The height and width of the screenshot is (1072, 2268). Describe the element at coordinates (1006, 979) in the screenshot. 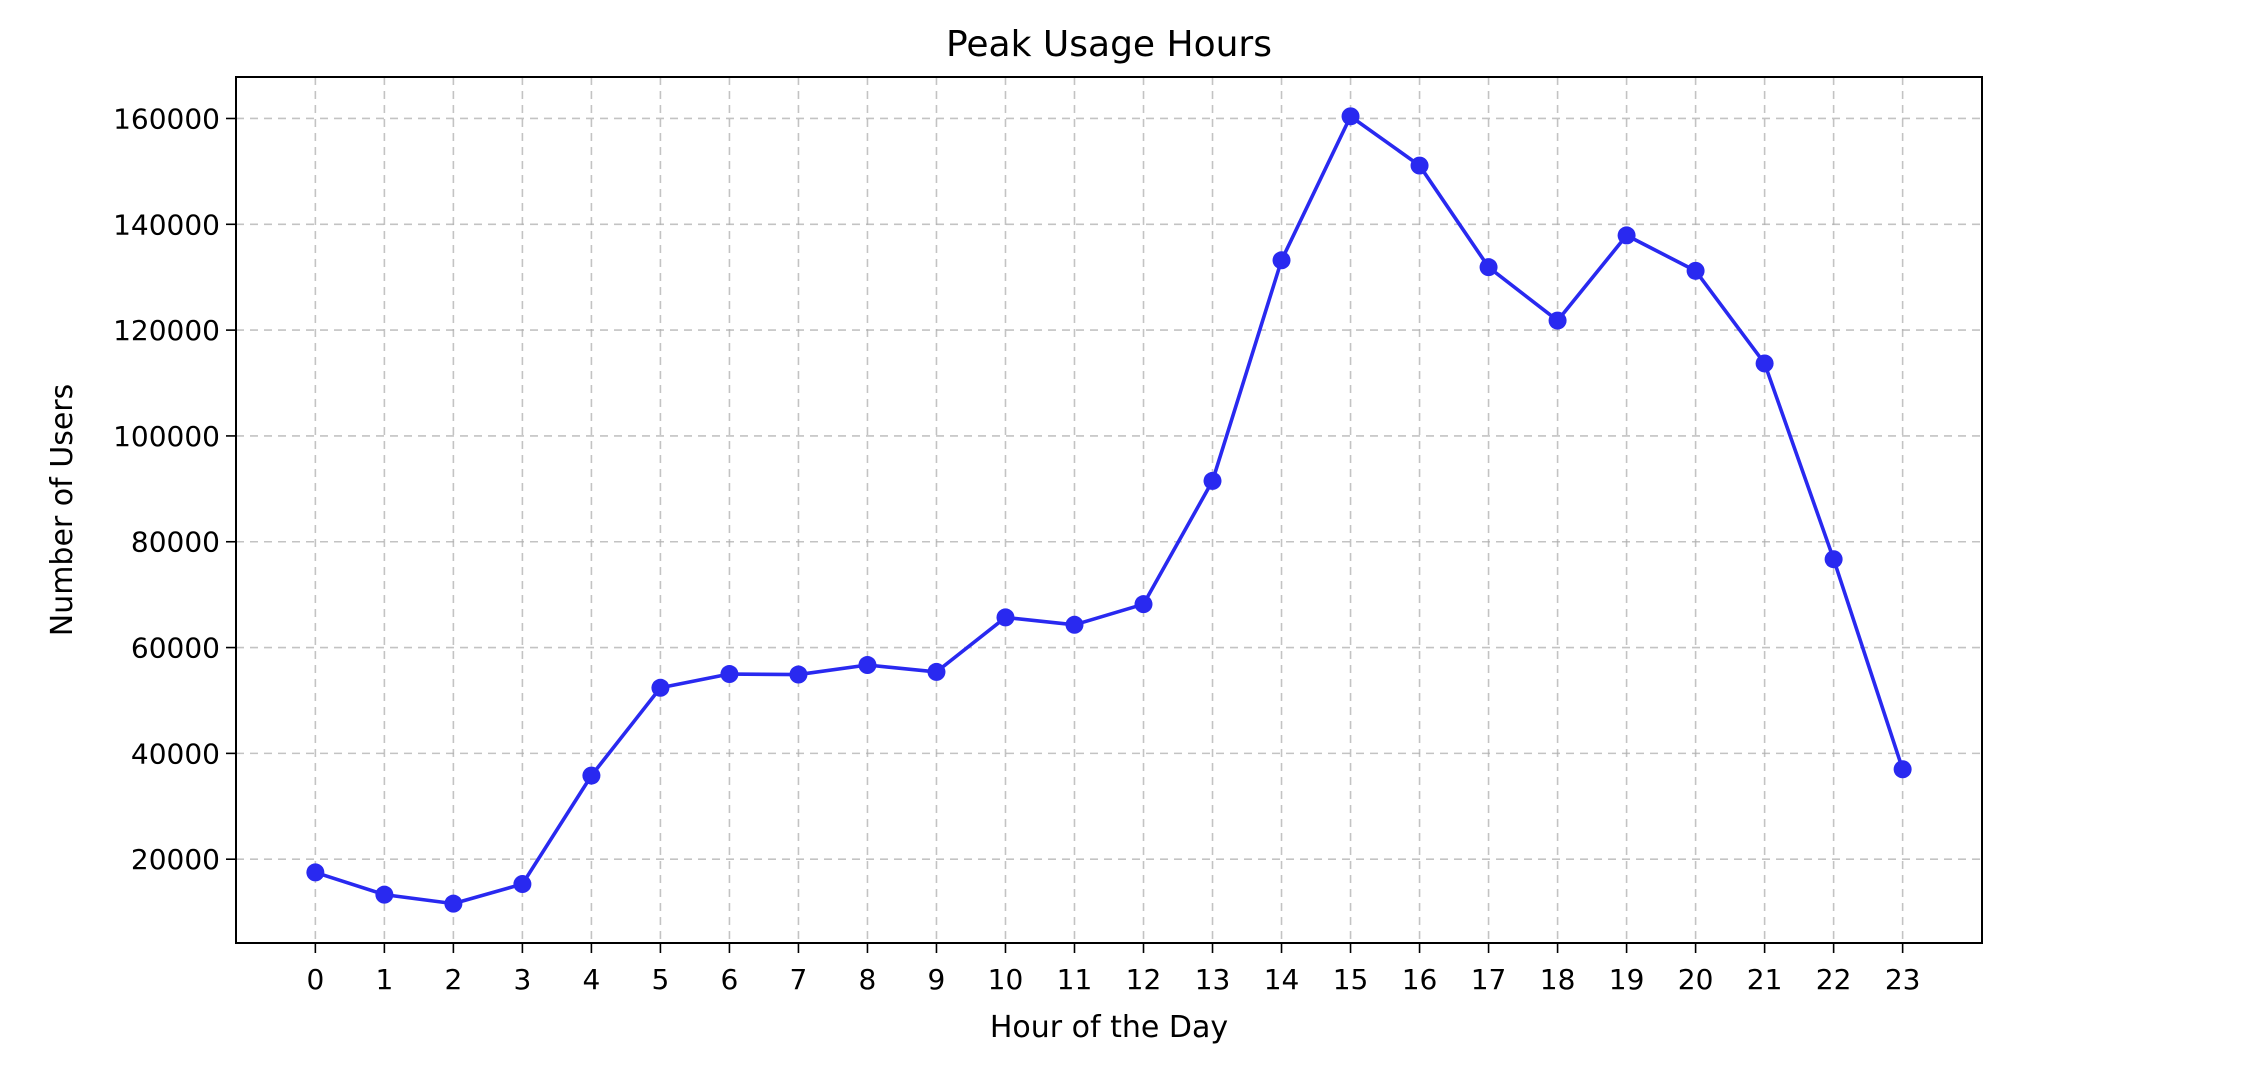

I see `x-tick-label: 10` at that location.